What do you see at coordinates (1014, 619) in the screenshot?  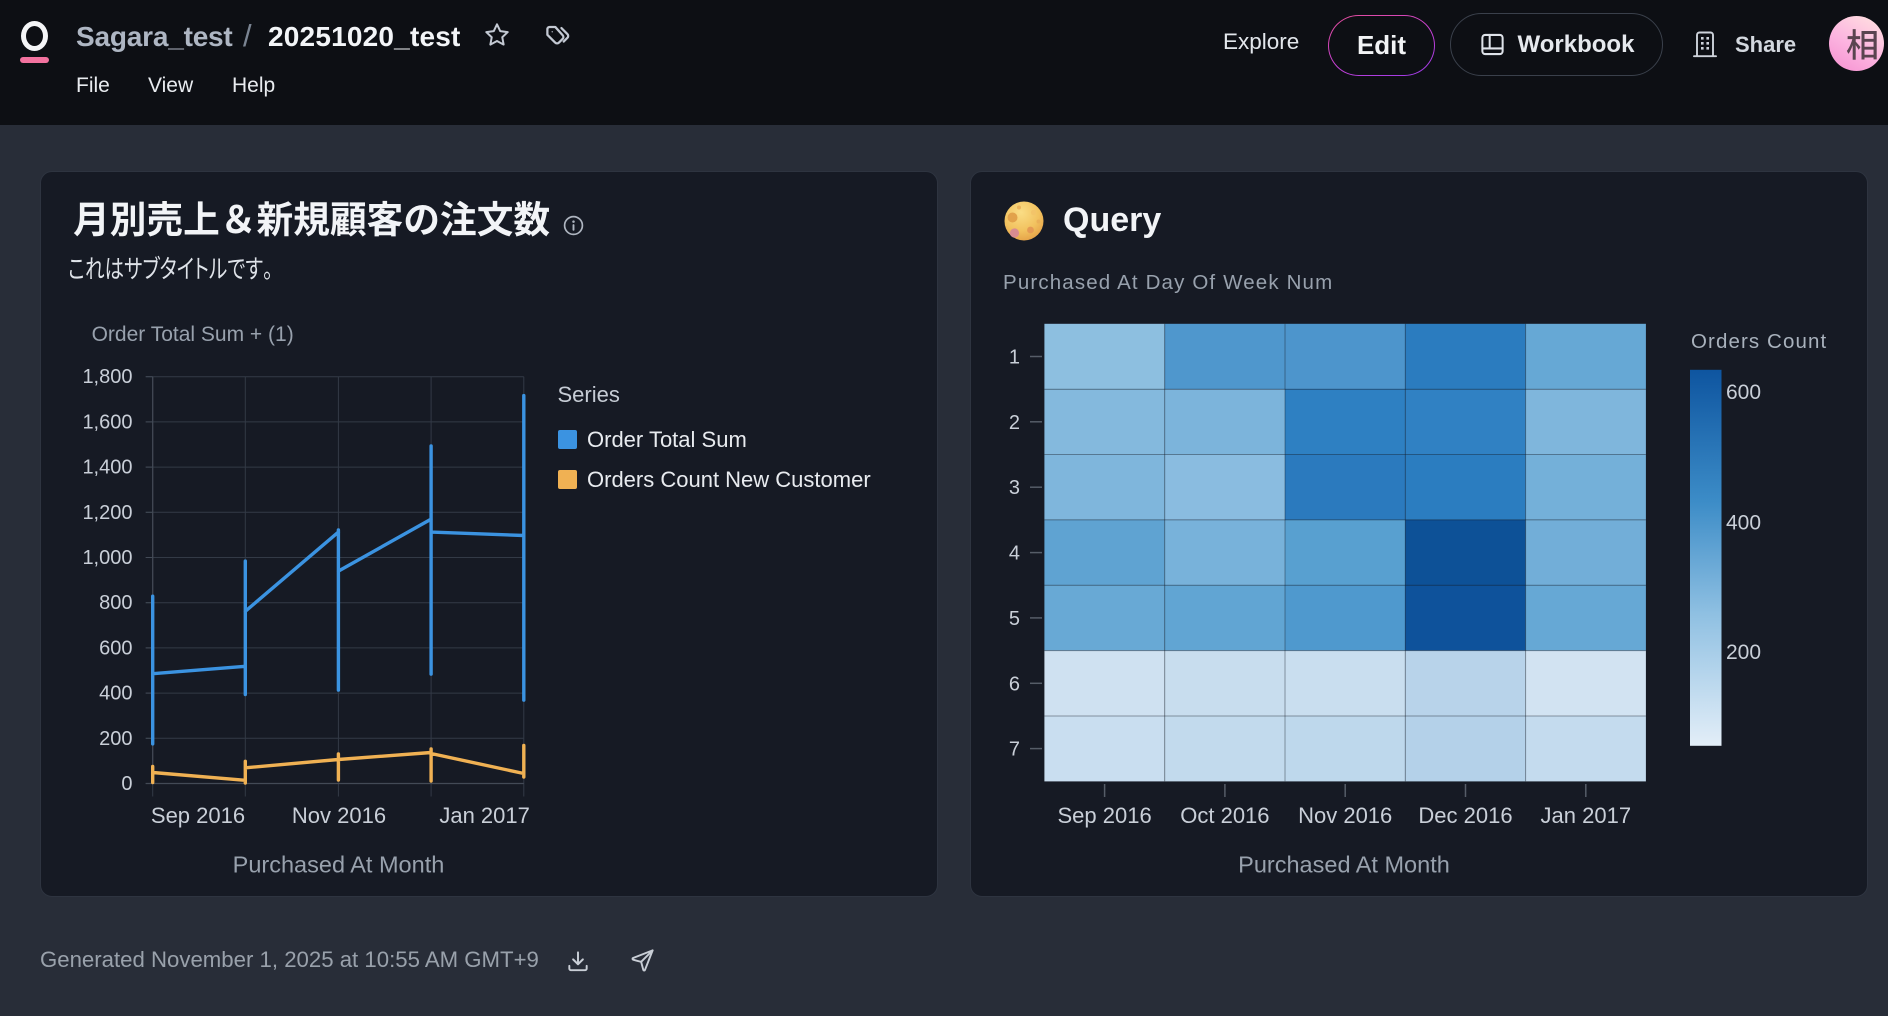 I see `svg-text: 5` at bounding box center [1014, 619].